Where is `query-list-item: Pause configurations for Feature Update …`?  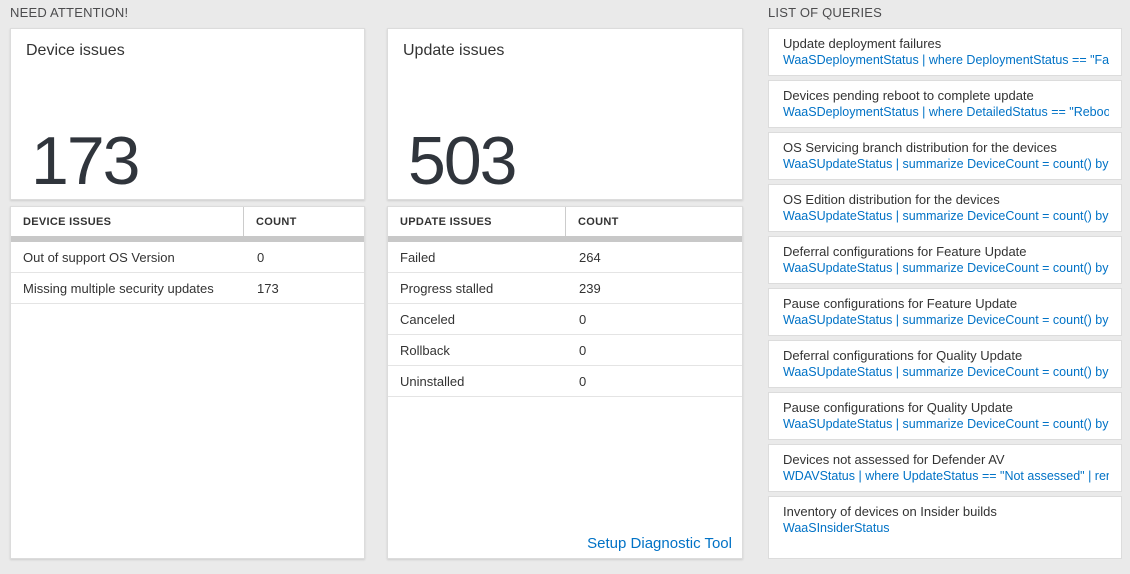
query-list-item: Pause configurations for Feature Update … is located at coordinates (945, 312).